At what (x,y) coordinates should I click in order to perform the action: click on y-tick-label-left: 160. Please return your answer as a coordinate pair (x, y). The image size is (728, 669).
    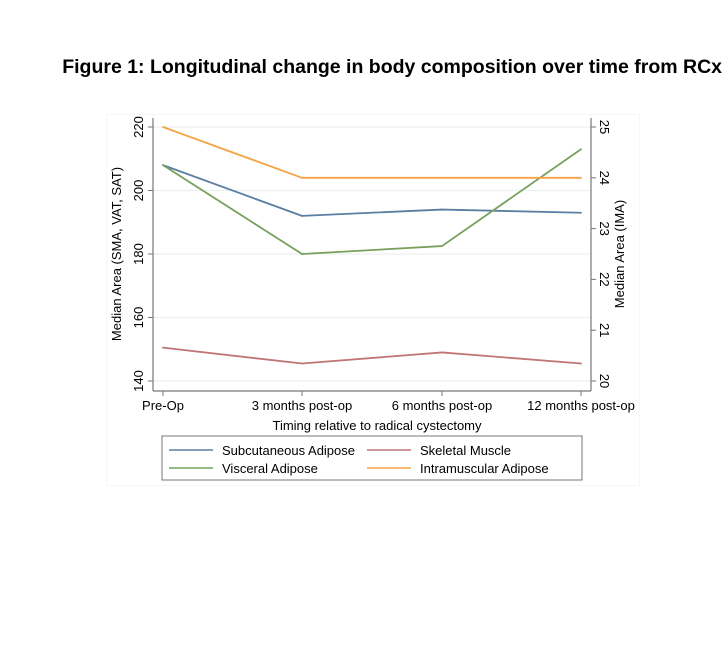
    Looking at the image, I should click on (138, 318).